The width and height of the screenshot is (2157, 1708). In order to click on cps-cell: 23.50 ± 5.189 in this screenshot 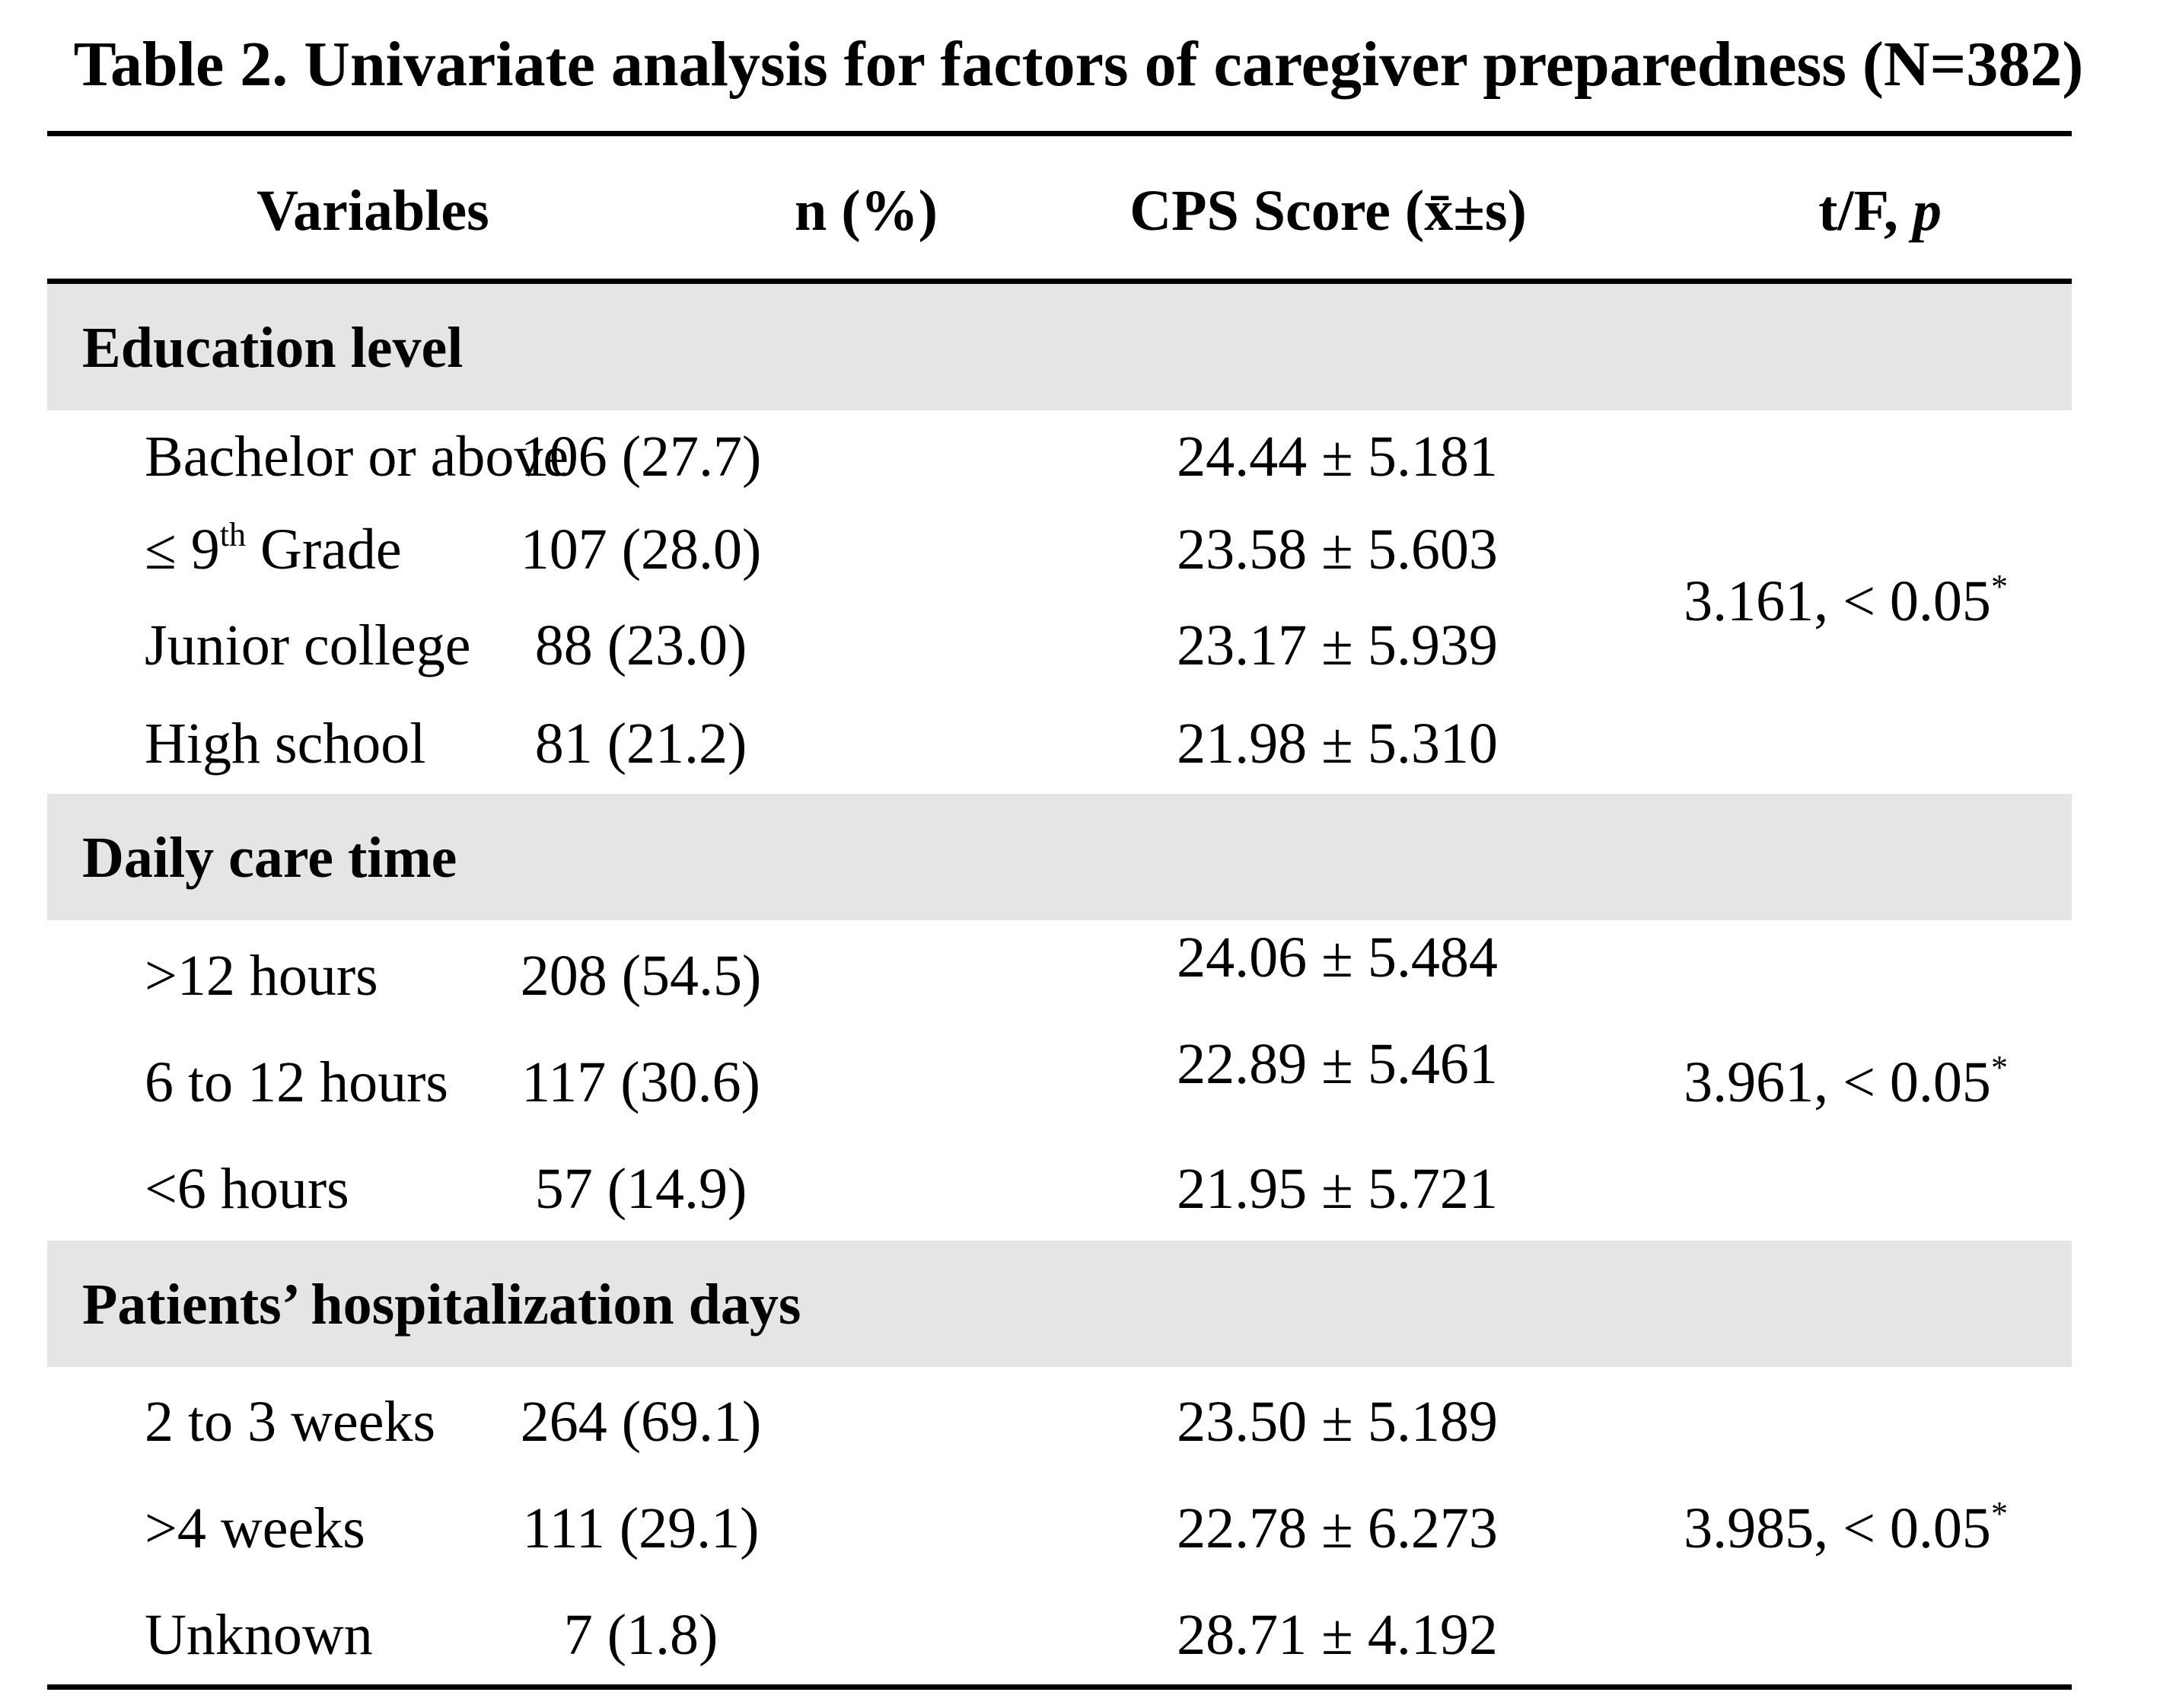, I will do `click(1337, 1422)`.